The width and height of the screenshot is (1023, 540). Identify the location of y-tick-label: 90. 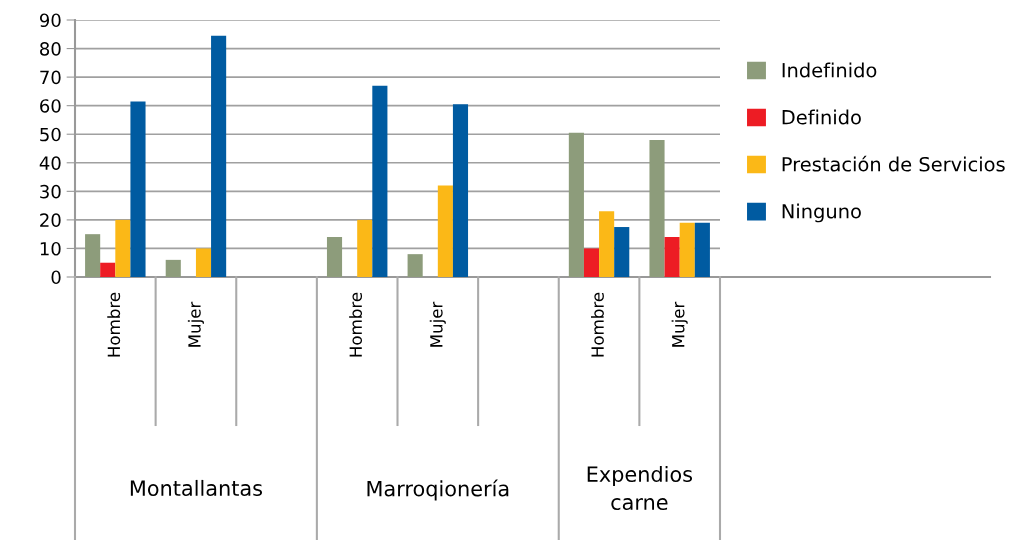
(50, 20).